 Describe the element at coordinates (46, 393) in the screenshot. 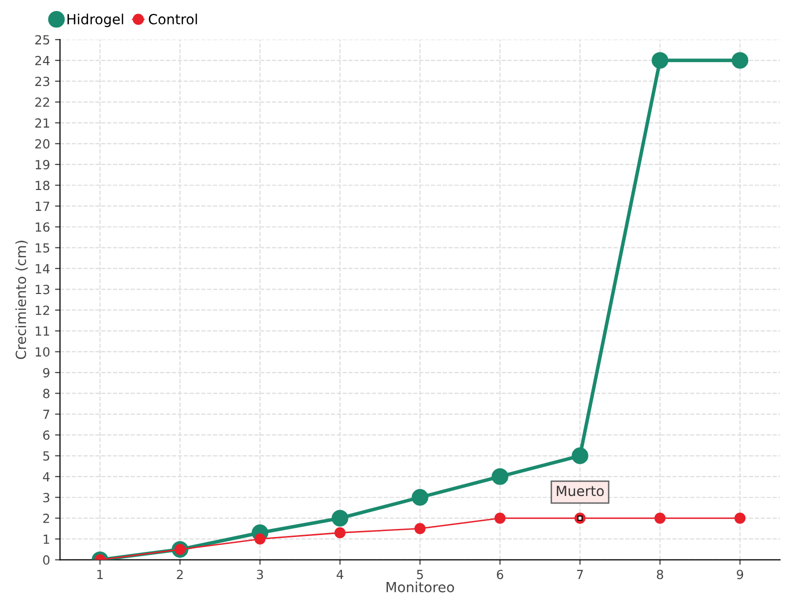

I see `y-tick-label: 8` at that location.